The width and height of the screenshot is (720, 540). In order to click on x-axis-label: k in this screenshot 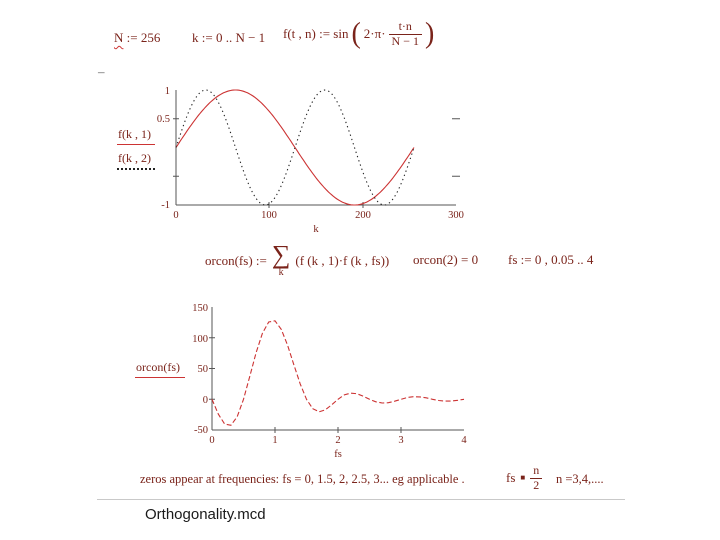, I will do `click(316, 229)`.